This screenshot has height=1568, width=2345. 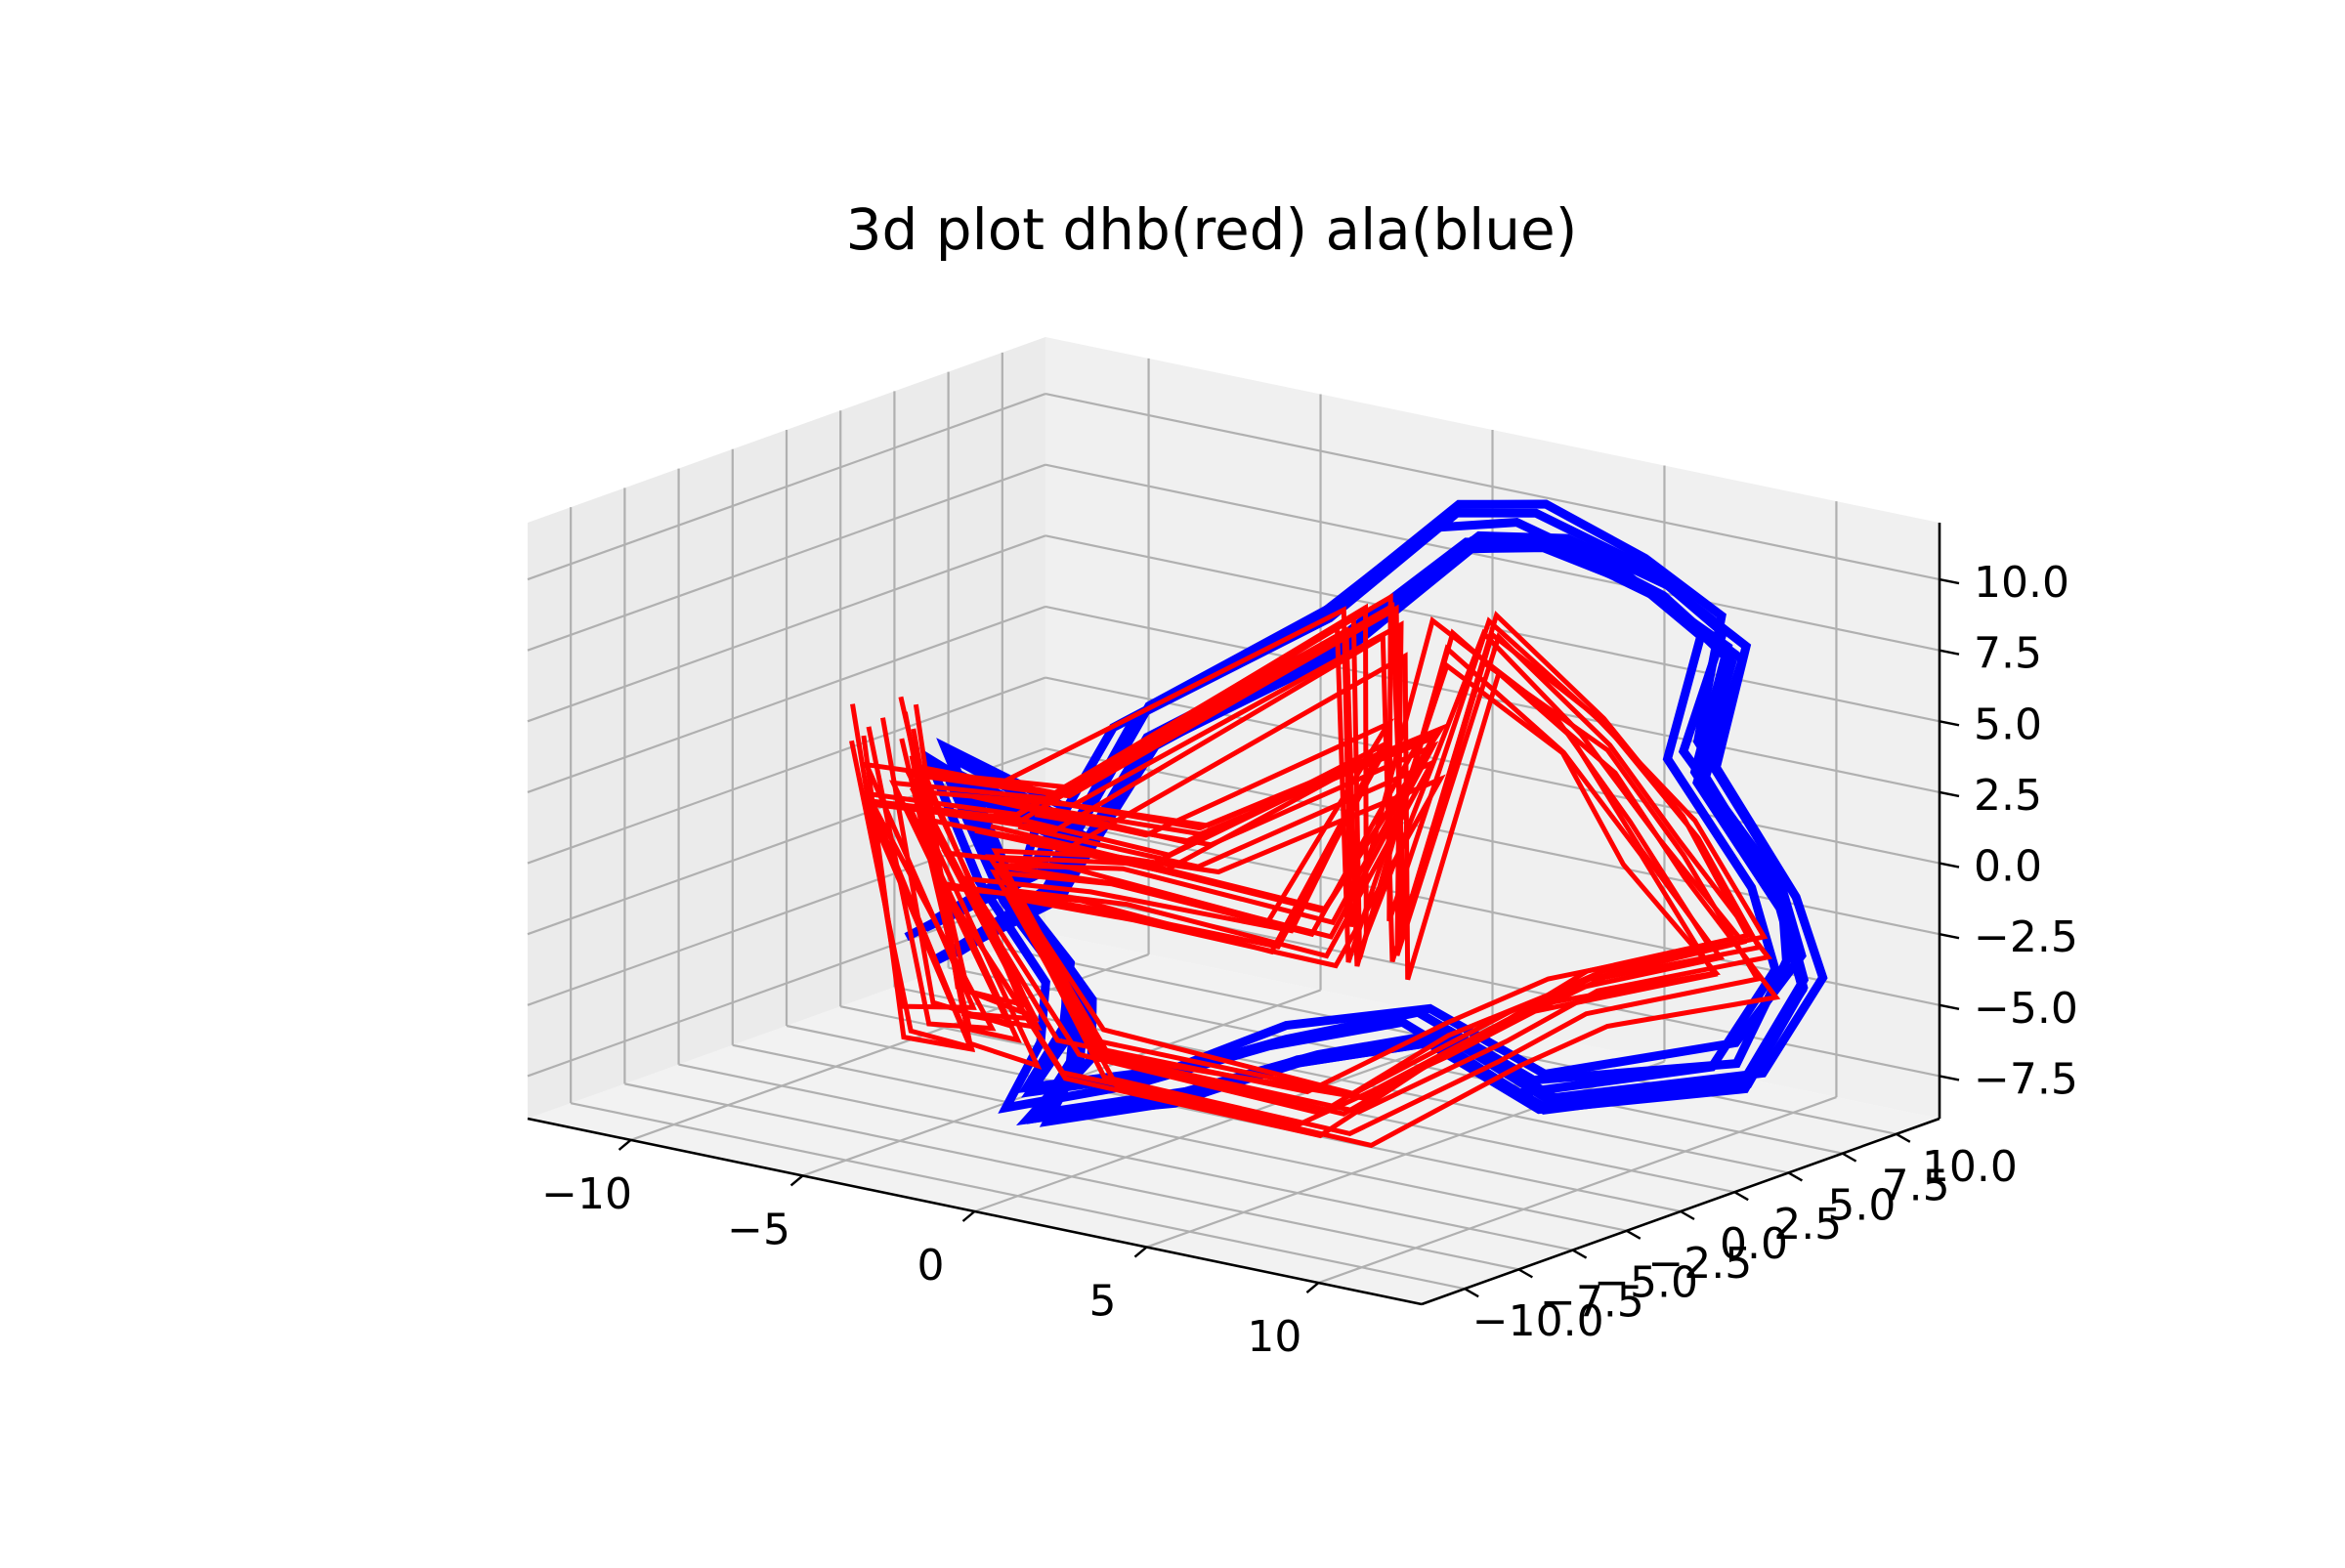 I want to click on z-tick-label: −2.5, so click(x=2026, y=937).